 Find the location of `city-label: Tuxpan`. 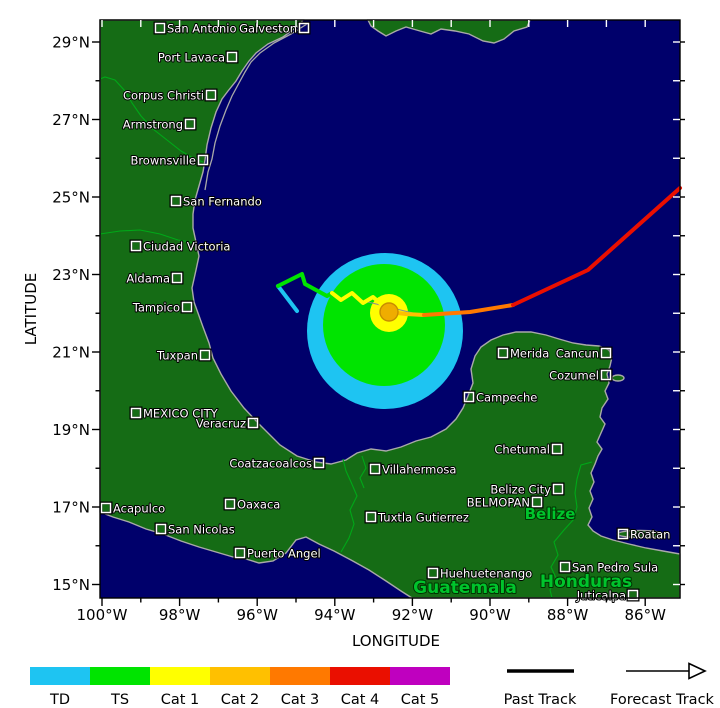

city-label: Tuxpan is located at coordinates (177, 356).